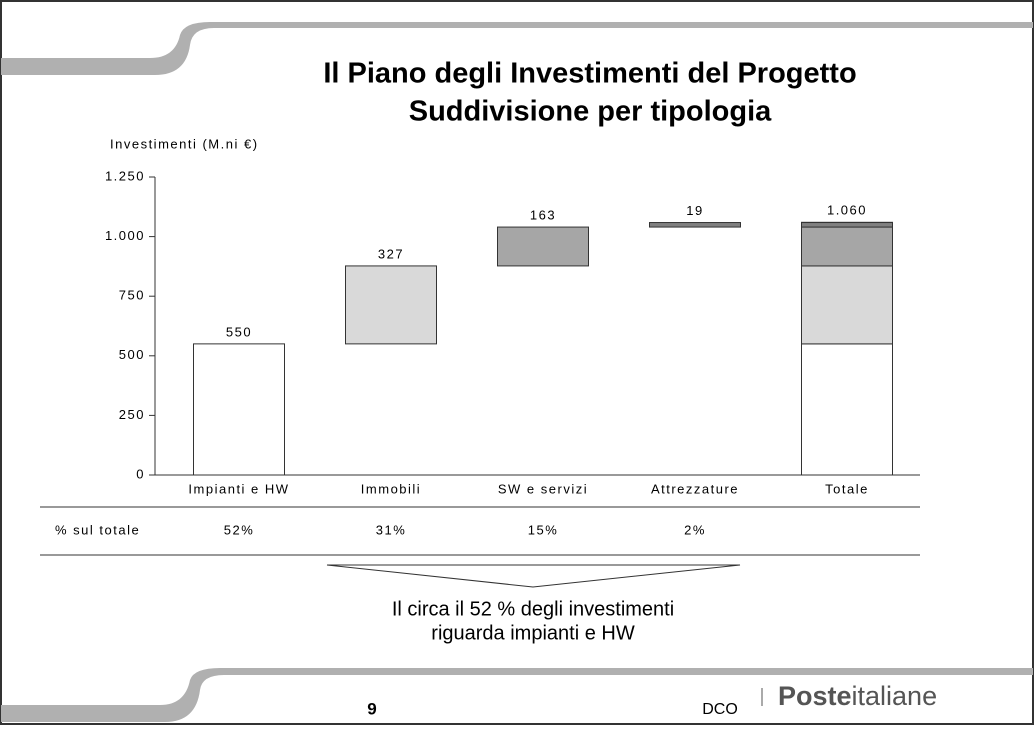 This screenshot has height=730, width=1034. What do you see at coordinates (132, 414) in the screenshot?
I see `y-tick-label: 250` at bounding box center [132, 414].